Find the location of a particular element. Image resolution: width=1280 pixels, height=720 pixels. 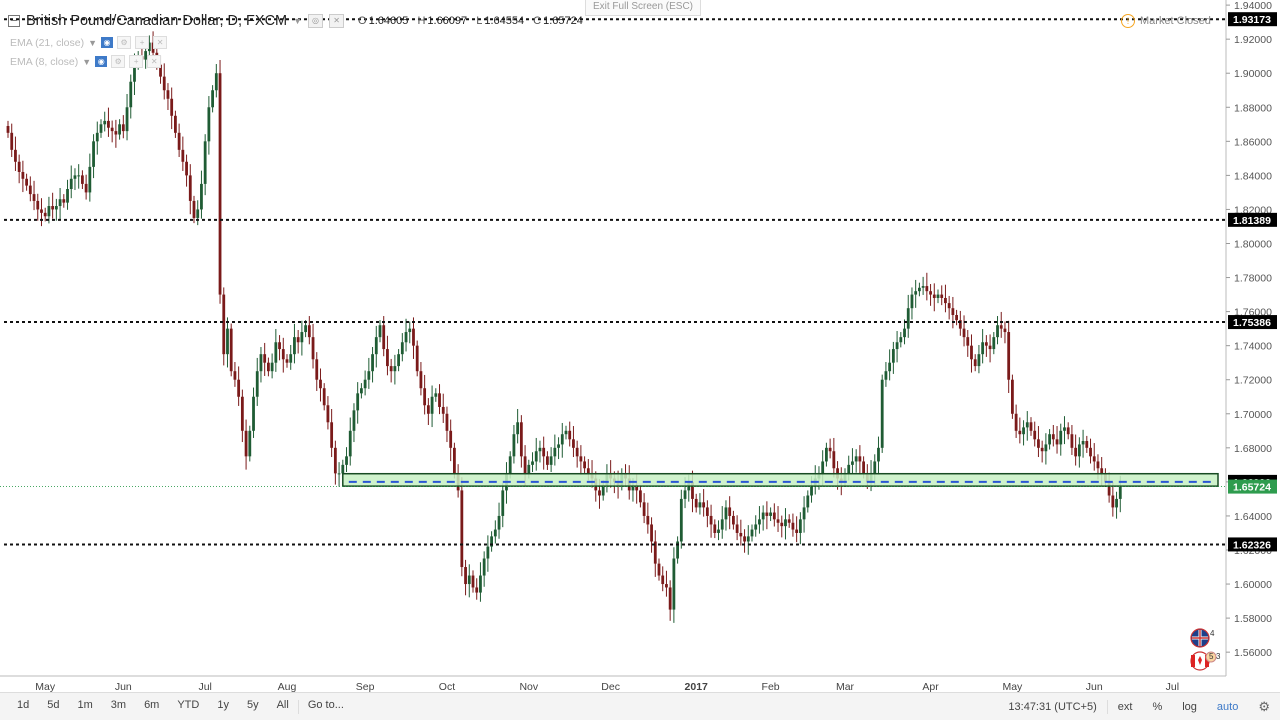

indicator-label: EMA (8, close) is located at coordinates (44, 61).